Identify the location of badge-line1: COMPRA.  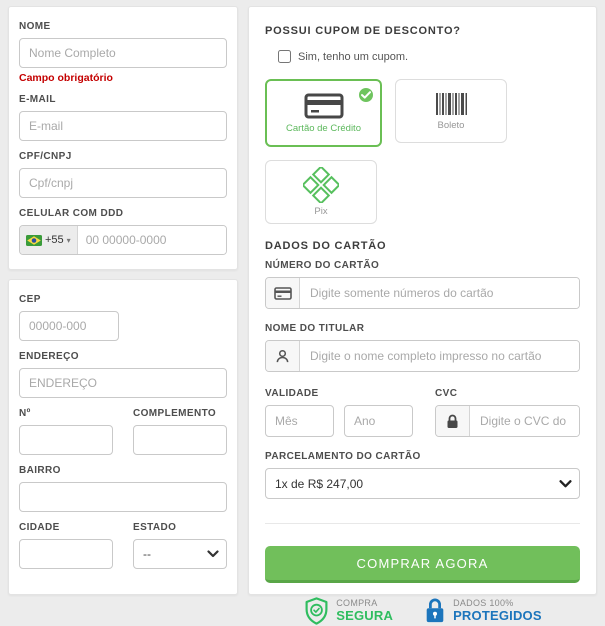
(357, 603).